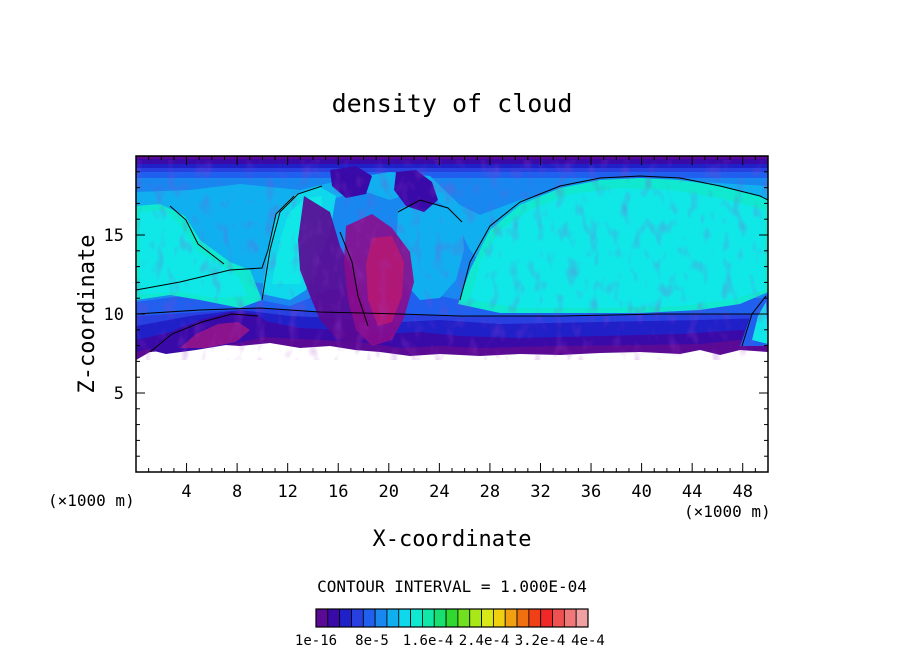  Describe the element at coordinates (588, 641) in the screenshot. I see `colorbar-label: 4e-4` at that location.